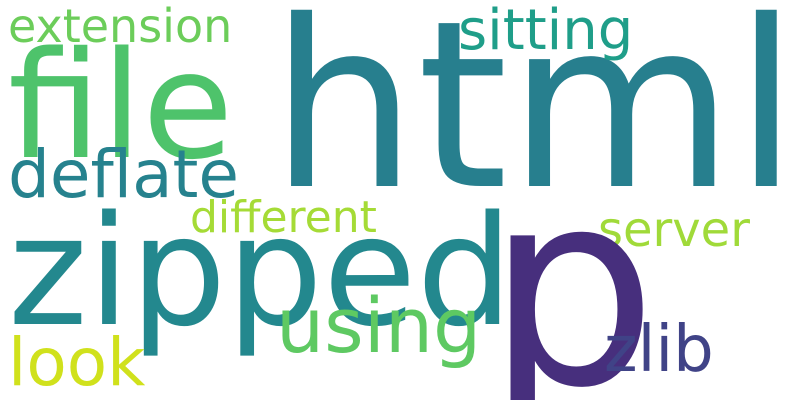  Describe the element at coordinates (283, 217) in the screenshot. I see `word-different: different` at that location.